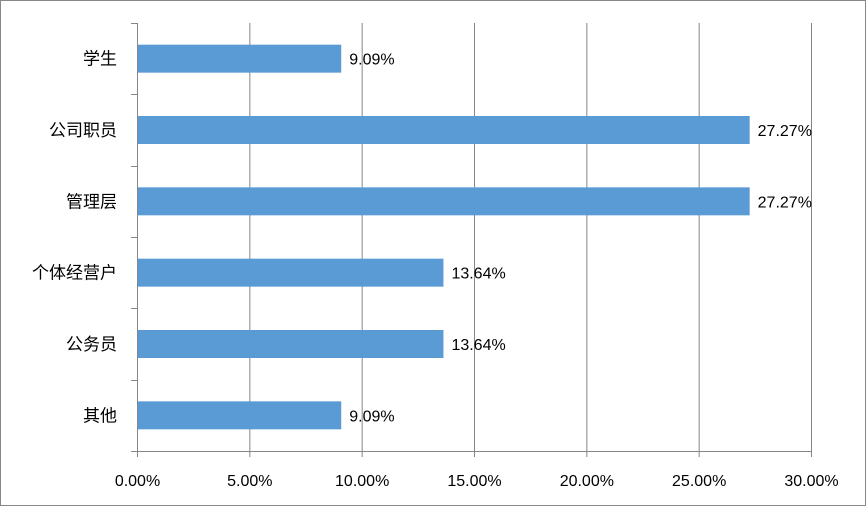 The height and width of the screenshot is (506, 866). What do you see at coordinates (91, 202) in the screenshot?
I see `category-label-2: 管理层` at bounding box center [91, 202].